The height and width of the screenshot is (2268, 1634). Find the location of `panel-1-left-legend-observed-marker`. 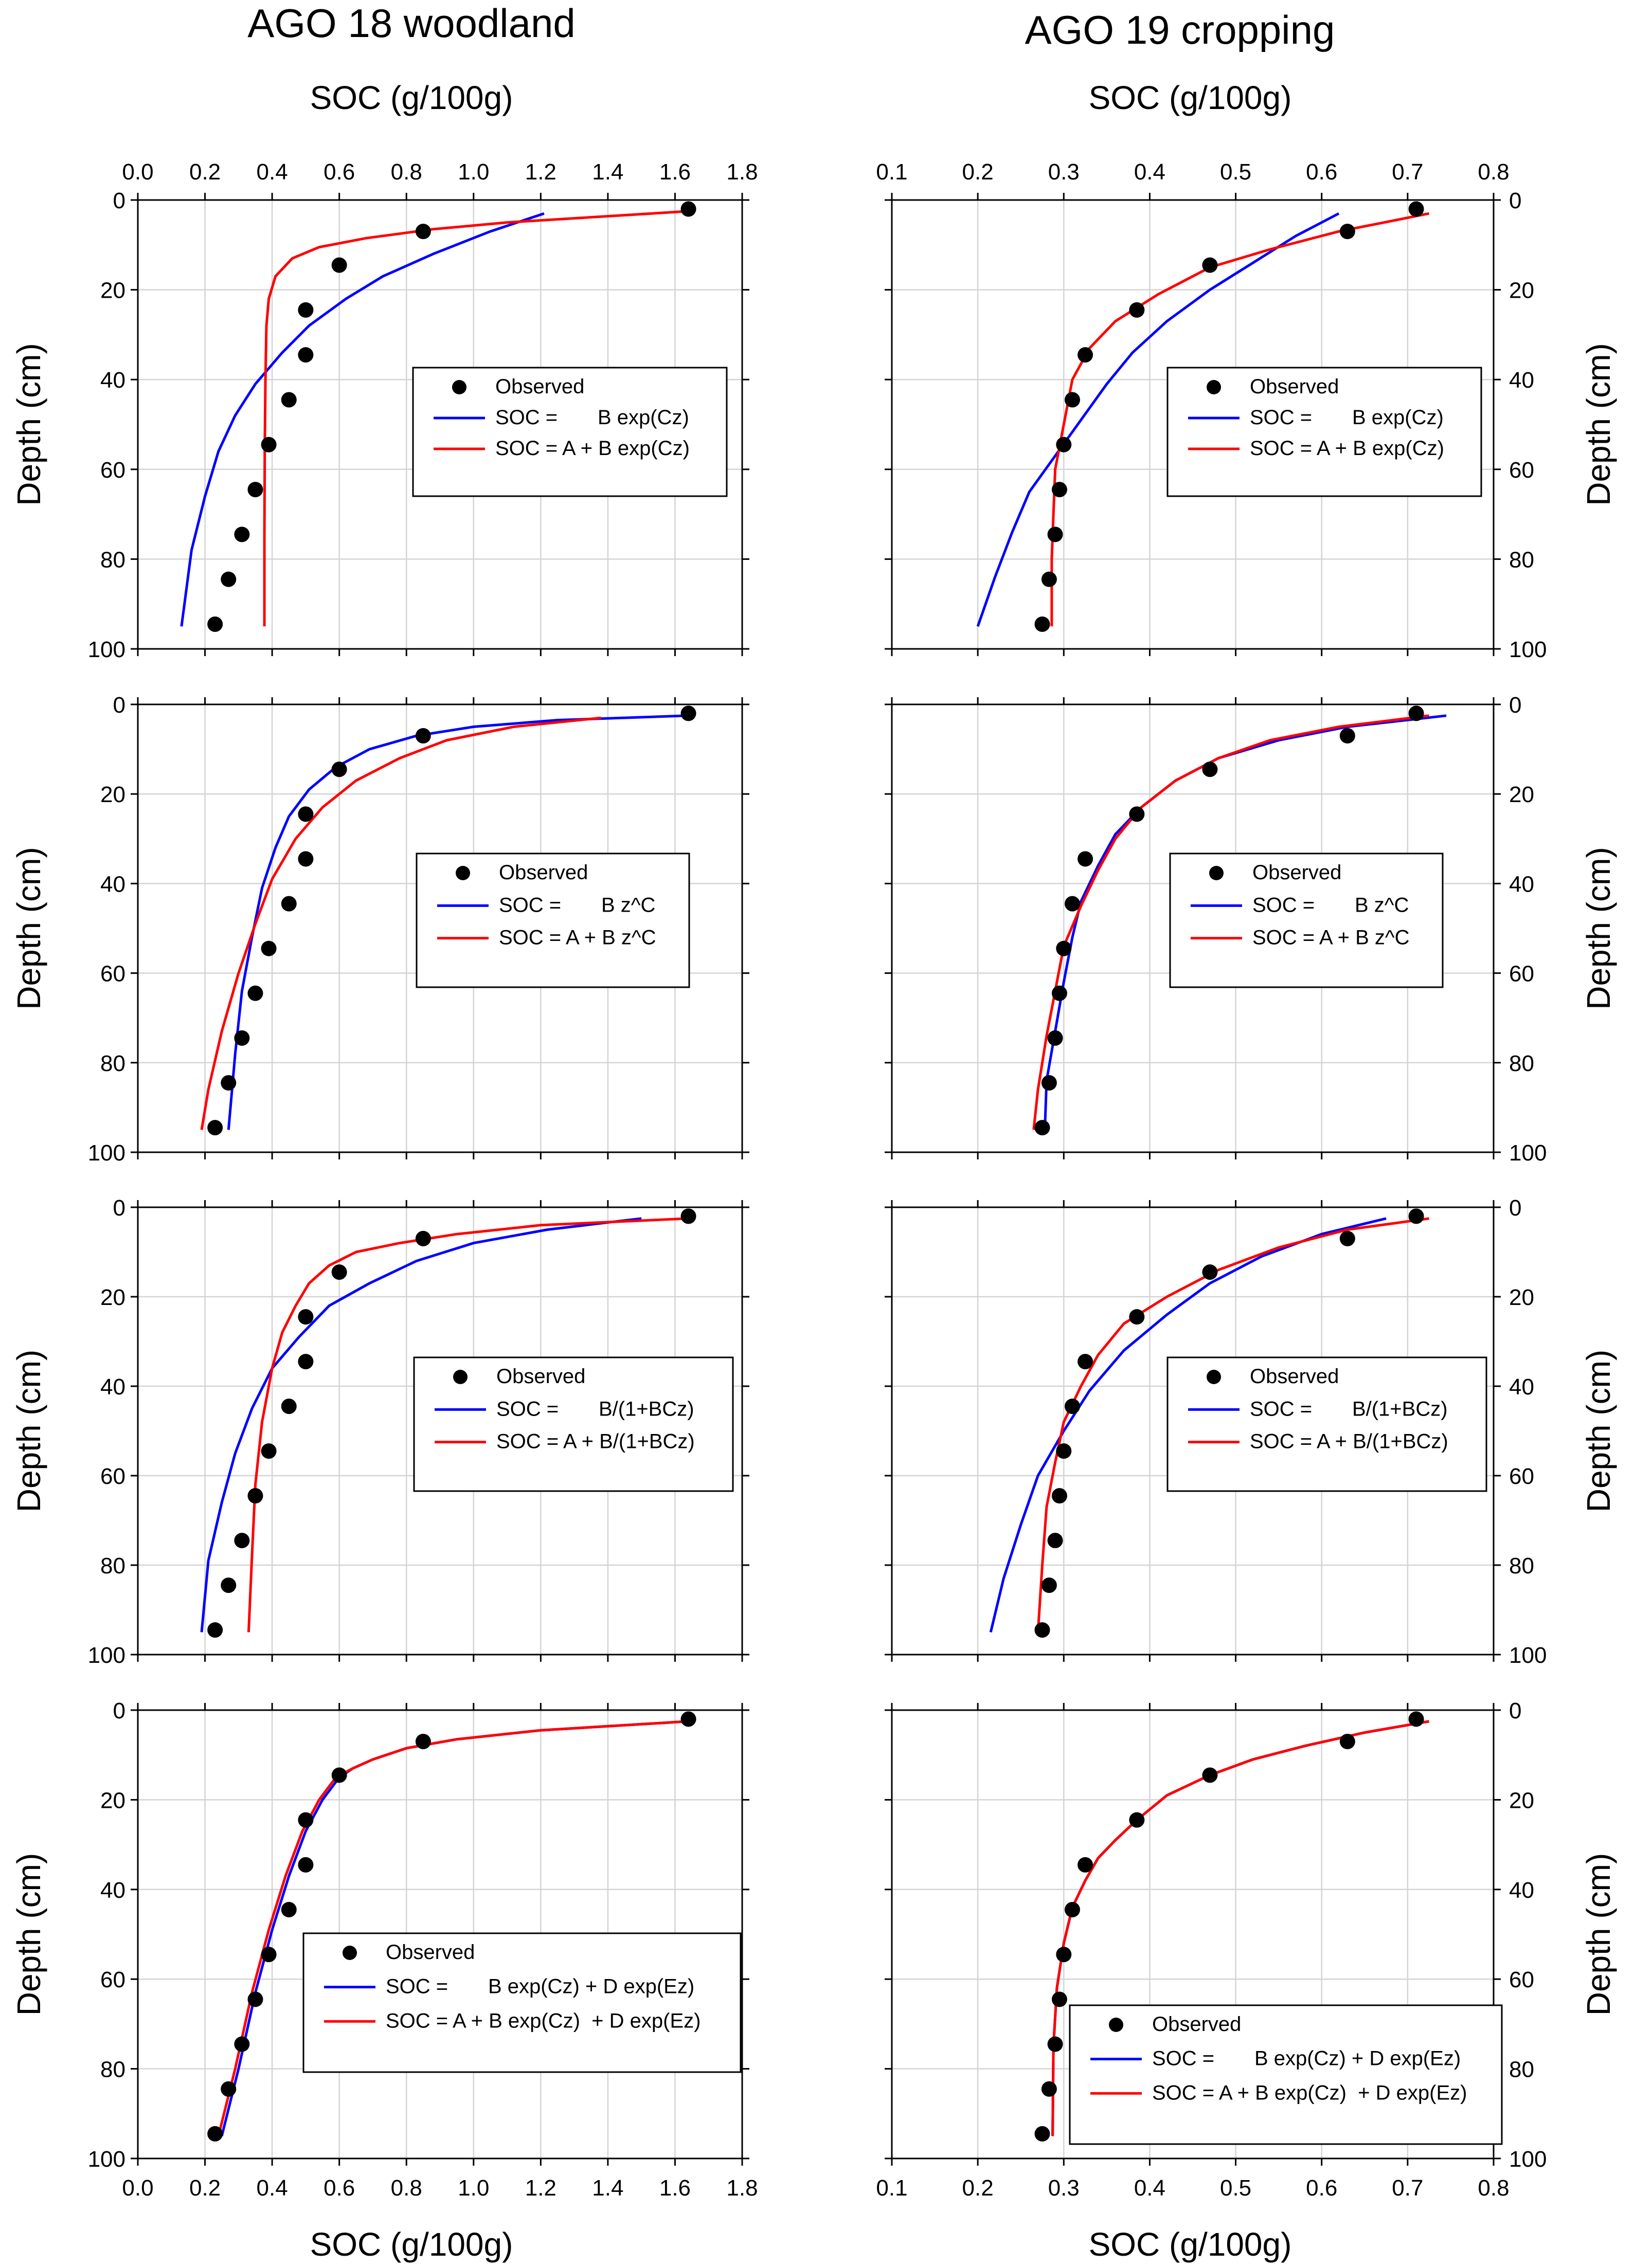

panel-1-left-legend-observed-marker is located at coordinates (459, 387).